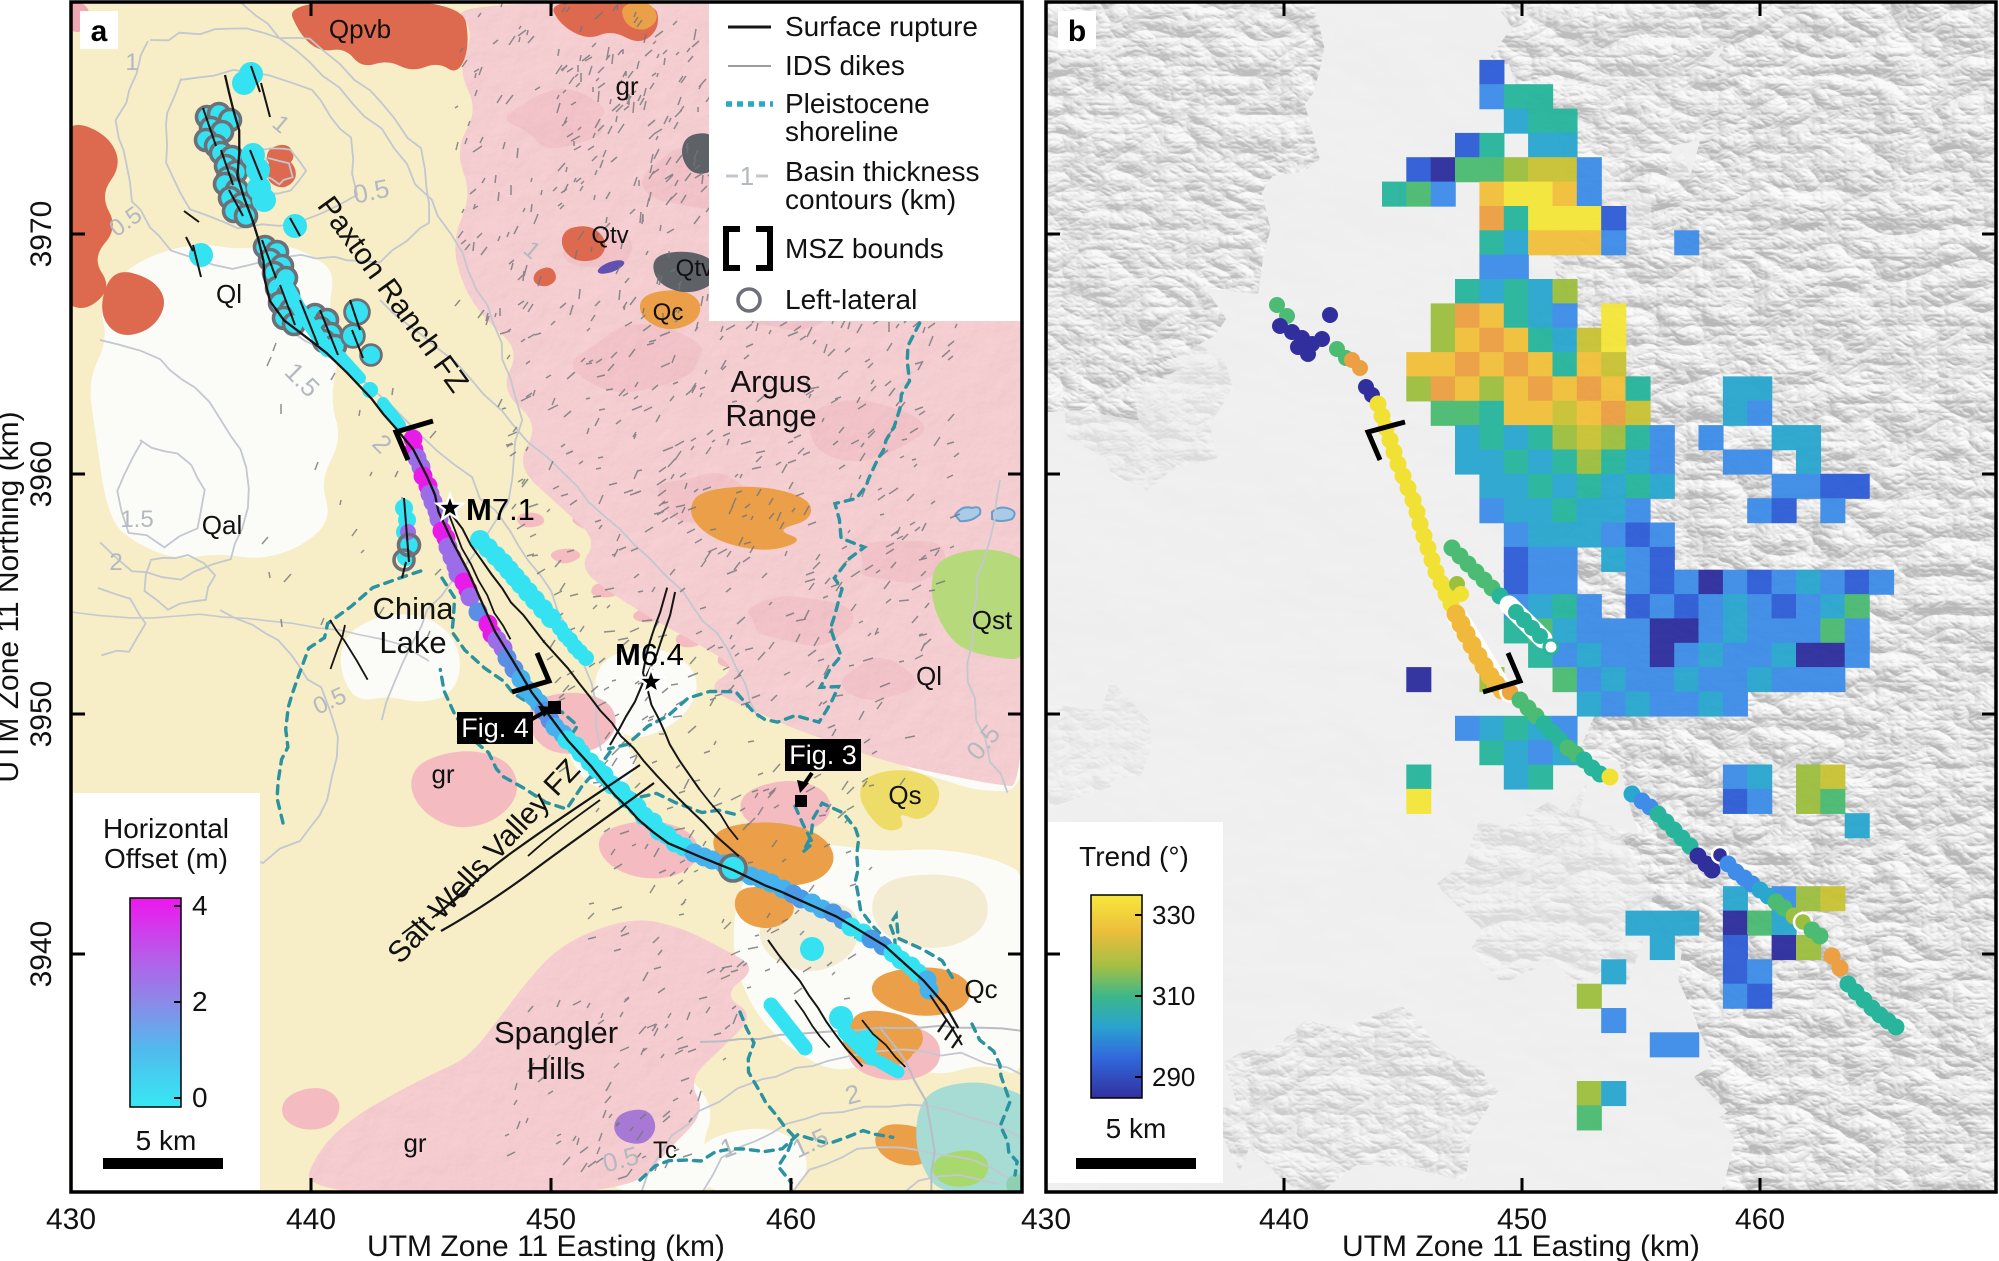  What do you see at coordinates (882, 171) in the screenshot?
I see `svg-text: Basin thickness` at bounding box center [882, 171].